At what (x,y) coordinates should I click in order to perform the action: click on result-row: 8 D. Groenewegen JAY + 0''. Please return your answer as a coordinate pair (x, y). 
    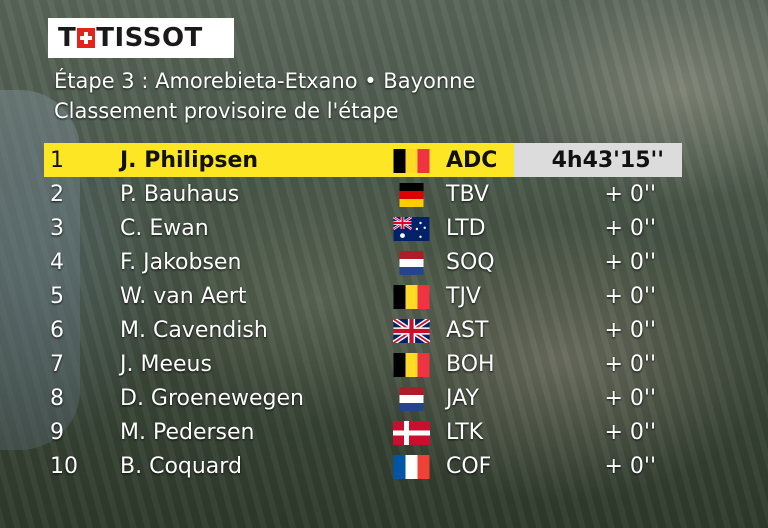
    Looking at the image, I should click on (384, 398).